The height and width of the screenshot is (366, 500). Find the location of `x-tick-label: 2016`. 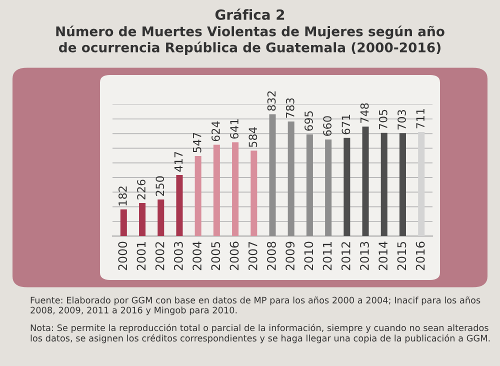

x-tick-label: 2016 is located at coordinates (420, 256).